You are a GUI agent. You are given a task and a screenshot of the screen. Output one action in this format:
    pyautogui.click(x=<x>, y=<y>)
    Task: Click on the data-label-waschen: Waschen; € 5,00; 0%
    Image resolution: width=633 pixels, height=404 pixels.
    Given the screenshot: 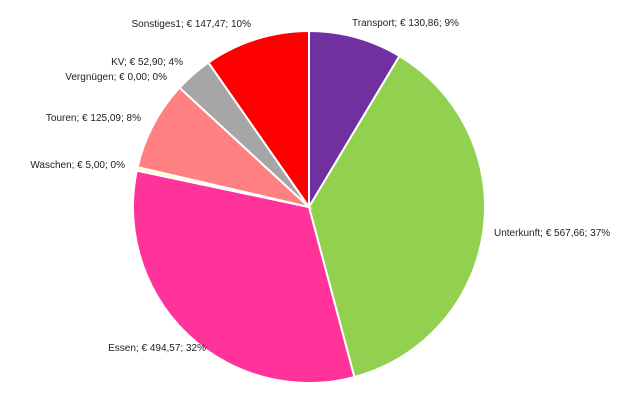 What is the action you would take?
    pyautogui.click(x=77, y=165)
    